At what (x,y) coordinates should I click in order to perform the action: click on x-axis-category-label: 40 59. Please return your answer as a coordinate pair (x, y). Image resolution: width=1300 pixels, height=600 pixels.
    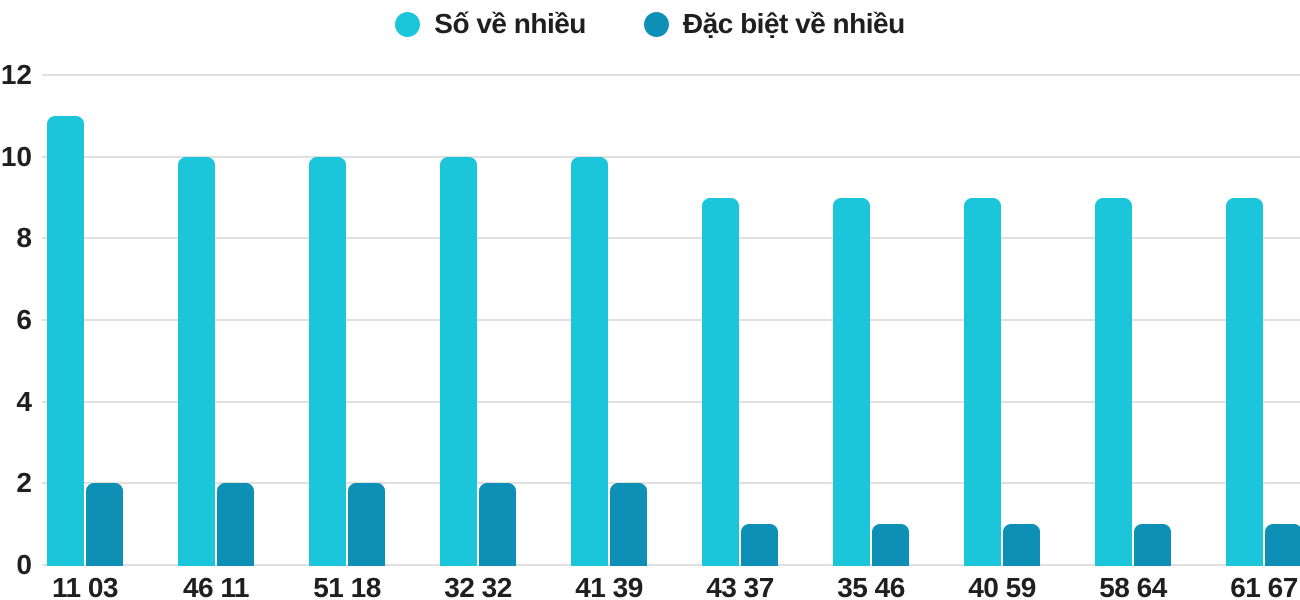
    Looking at the image, I should click on (1002, 586).